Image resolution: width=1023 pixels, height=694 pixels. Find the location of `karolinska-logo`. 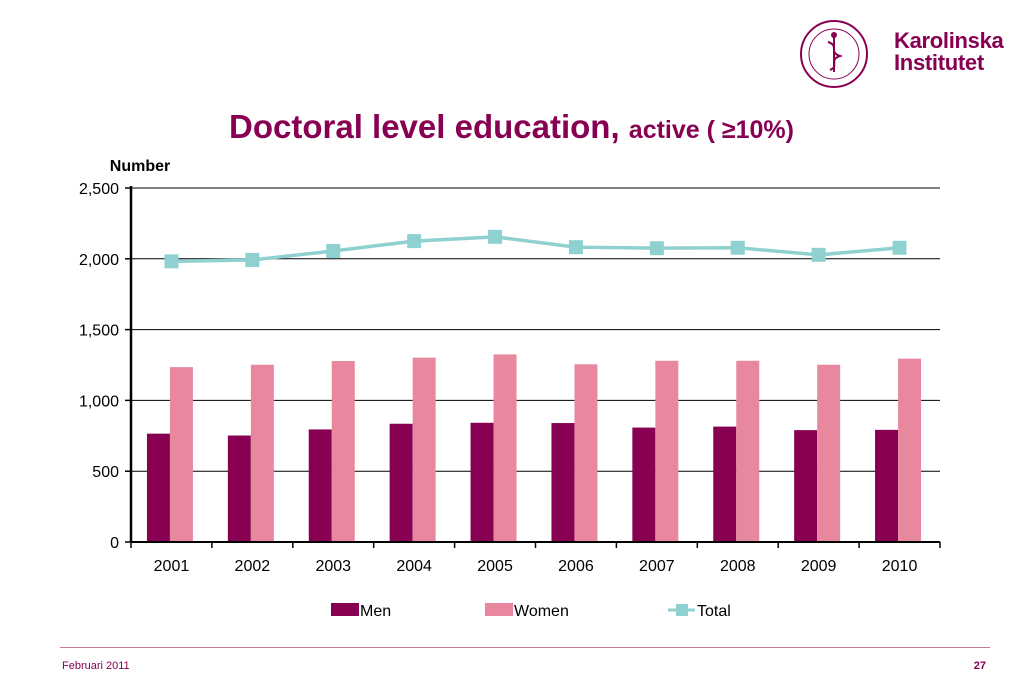

karolinska-logo is located at coordinates (903, 54).